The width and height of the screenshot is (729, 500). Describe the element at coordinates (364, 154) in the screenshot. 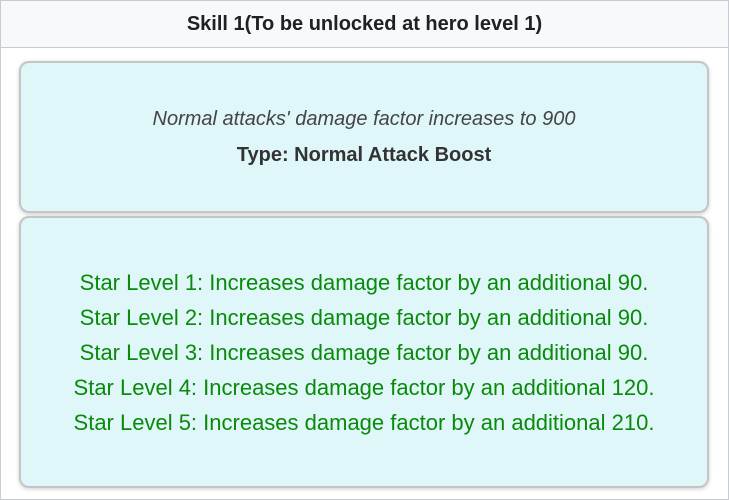

I see `skill-type: Type: Normal Attack Boost` at that location.